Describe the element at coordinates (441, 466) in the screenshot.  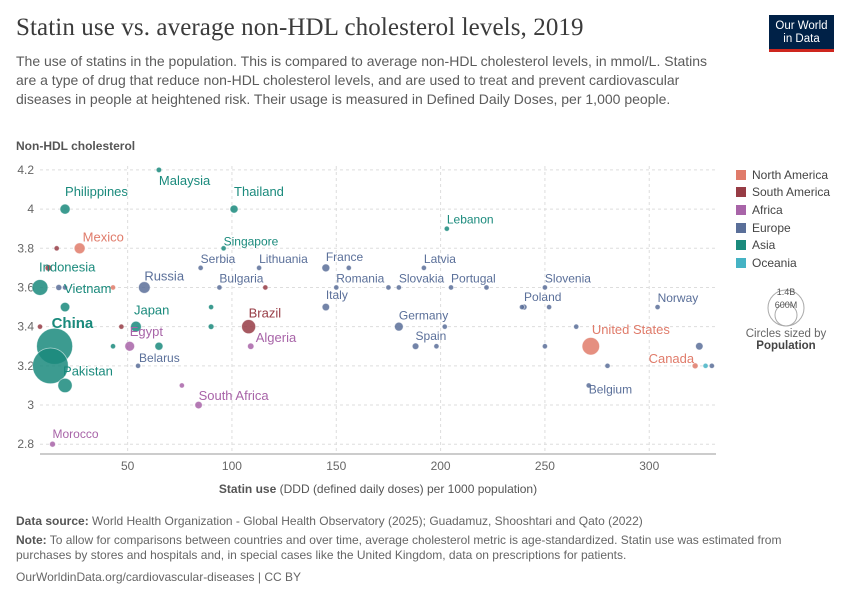
I see `x-tick-label: 200` at that location.